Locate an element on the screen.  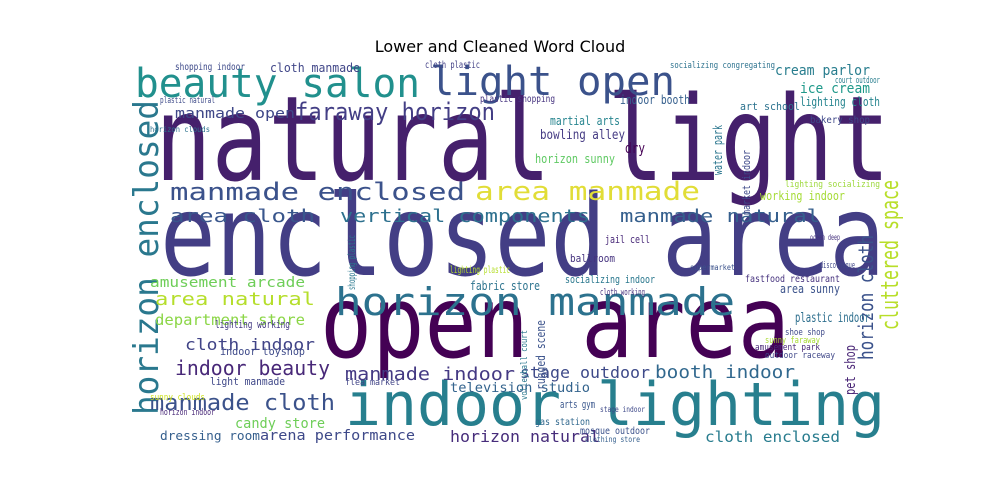
word: manmade cloth is located at coordinates (242, 403).